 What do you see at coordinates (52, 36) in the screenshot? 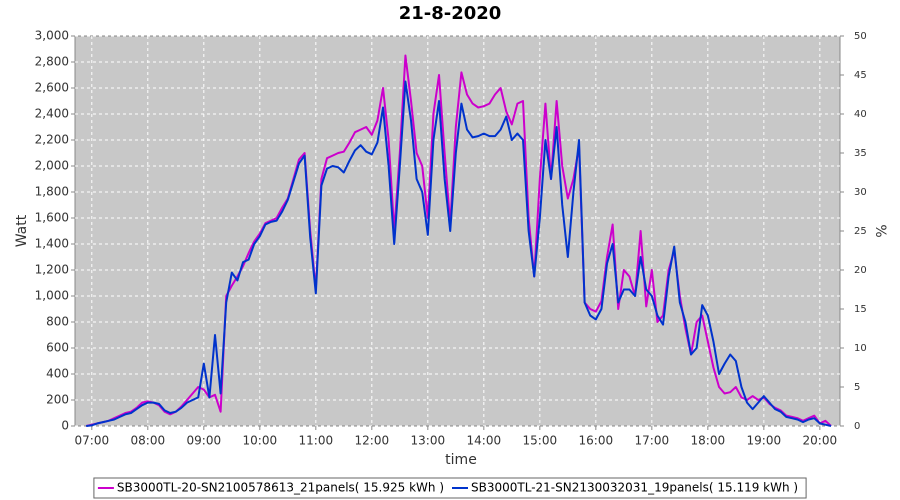
I see `y-tick-label: 3,000` at bounding box center [52, 36].